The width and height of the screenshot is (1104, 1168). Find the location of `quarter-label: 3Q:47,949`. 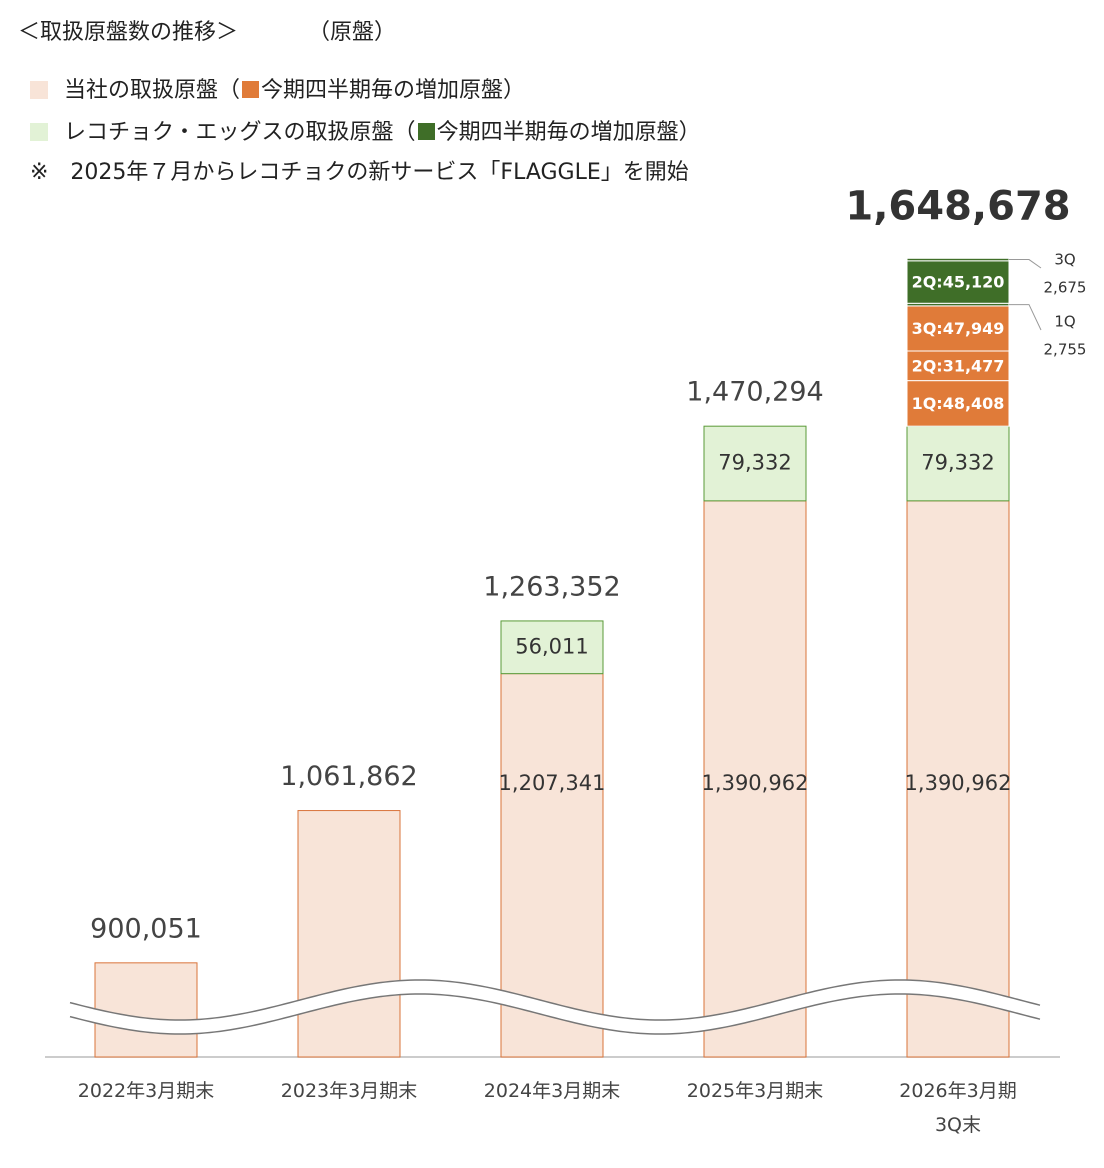

quarter-label: 3Q:47,949 is located at coordinates (958, 328).